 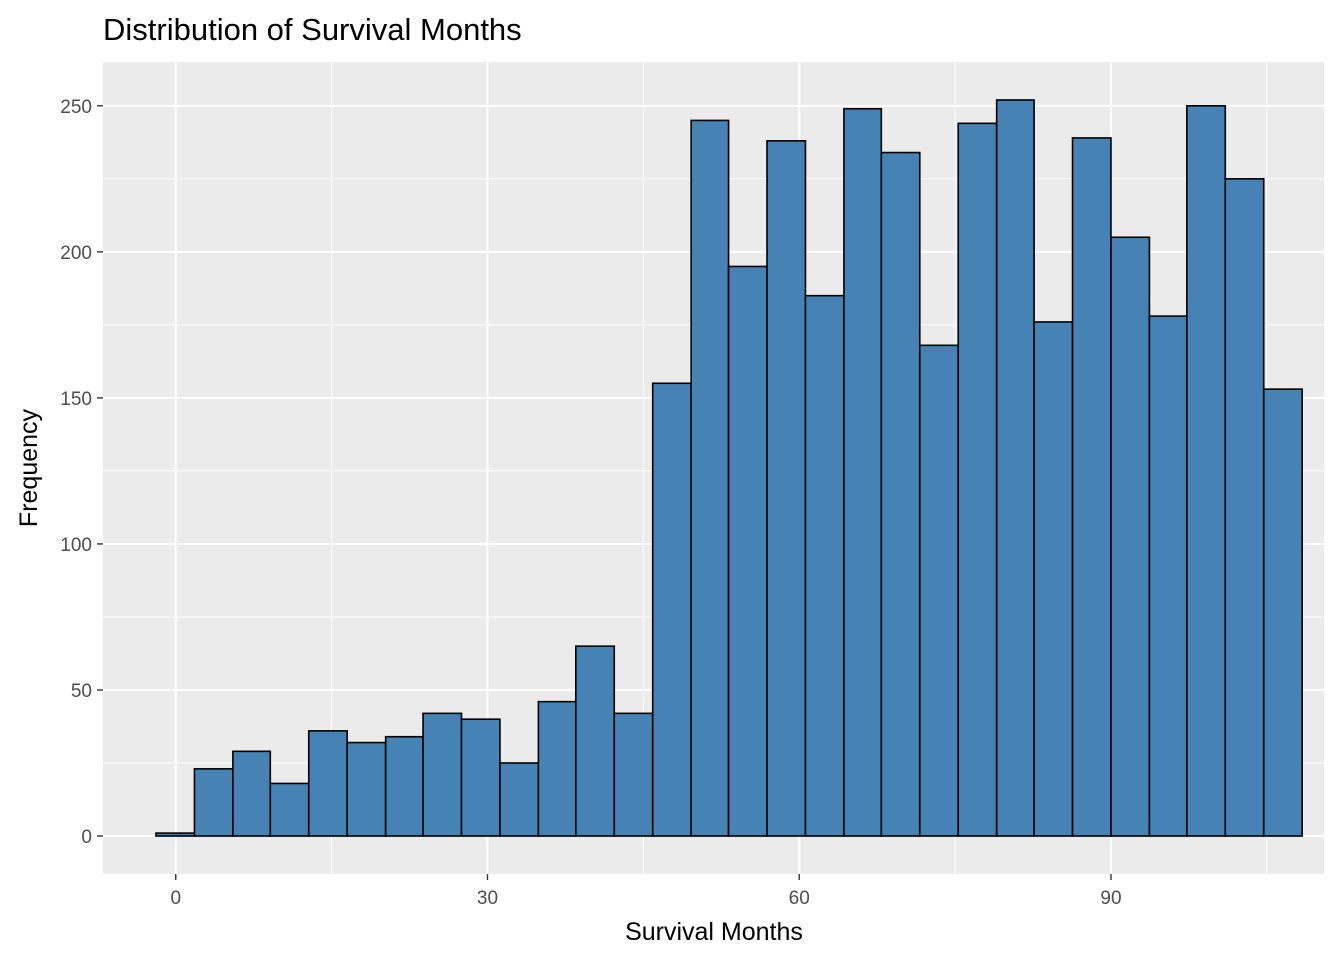 What do you see at coordinates (646, 891) in the screenshot?
I see `x-axis: 0 30 60 90` at bounding box center [646, 891].